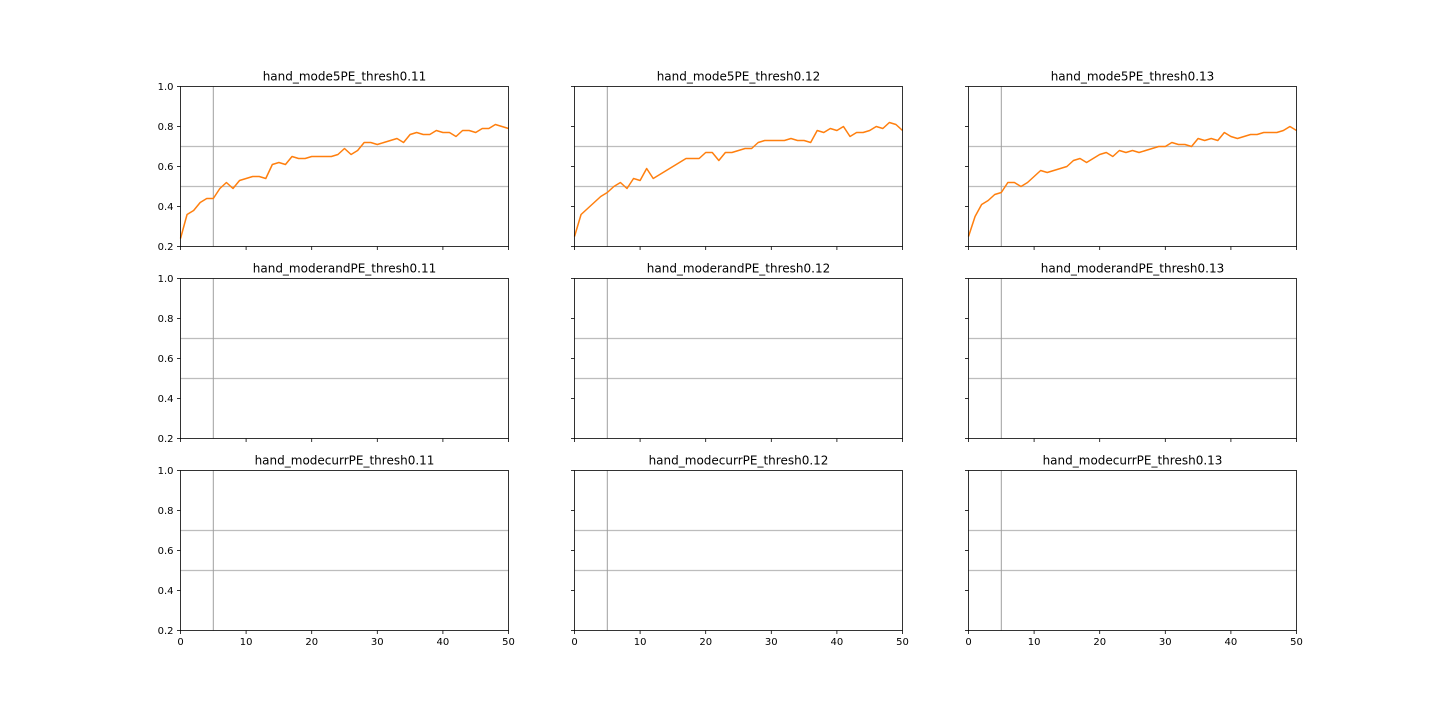  What do you see at coordinates (739, 77) in the screenshot?
I see `subplot-title: hand_mode5PE_thresh0.12` at bounding box center [739, 77].